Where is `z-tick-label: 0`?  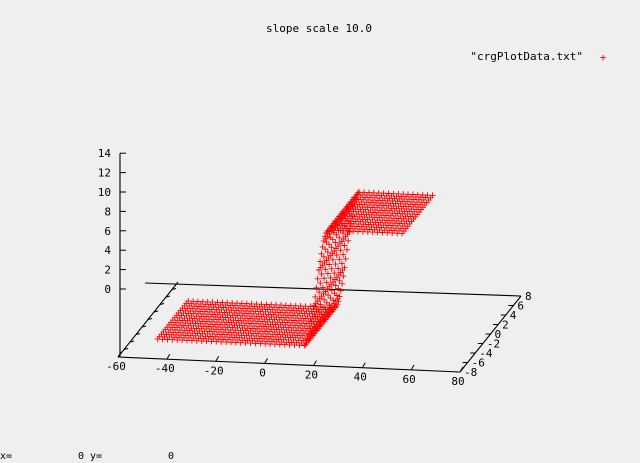
z-tick-label: 0 is located at coordinates (107, 289).